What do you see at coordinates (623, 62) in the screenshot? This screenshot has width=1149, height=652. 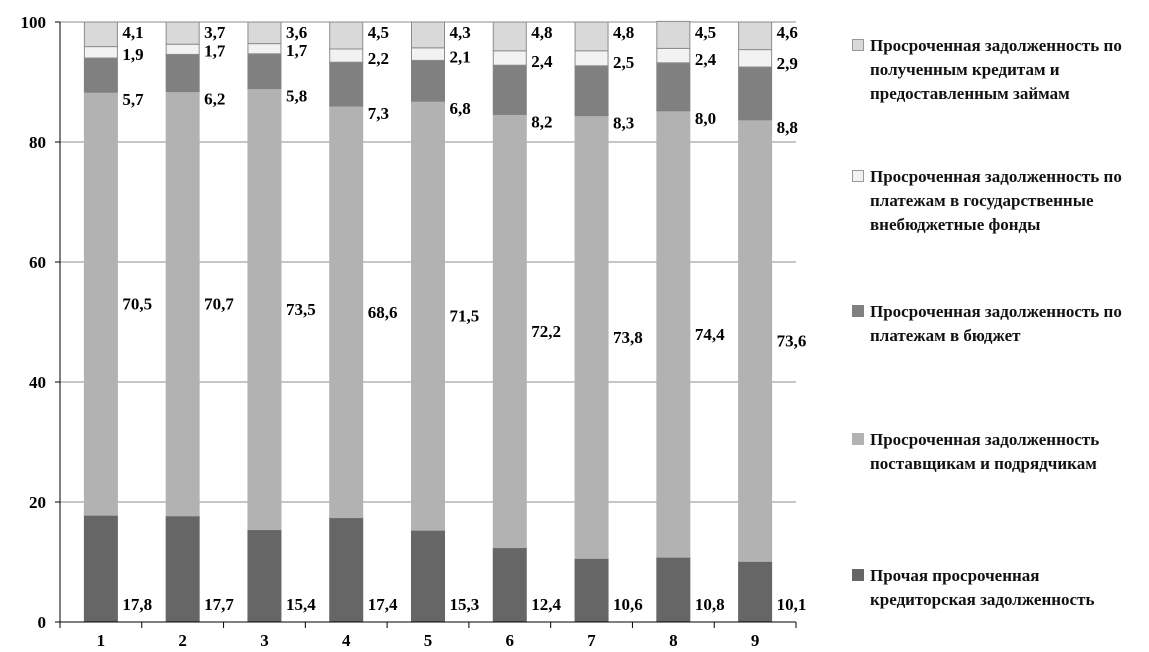 I see `data-label-7-series-3: 2,5` at bounding box center [623, 62].